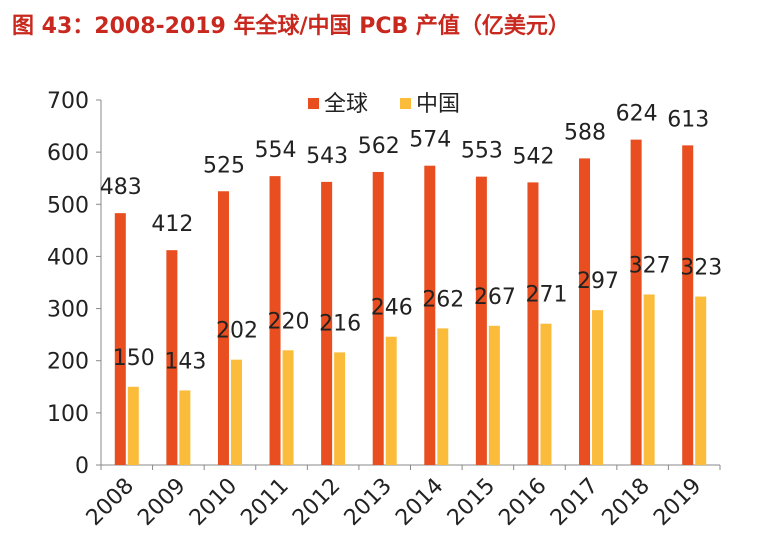  Describe the element at coordinates (224, 165) in the screenshot. I see `data-label-global: 525` at that location.